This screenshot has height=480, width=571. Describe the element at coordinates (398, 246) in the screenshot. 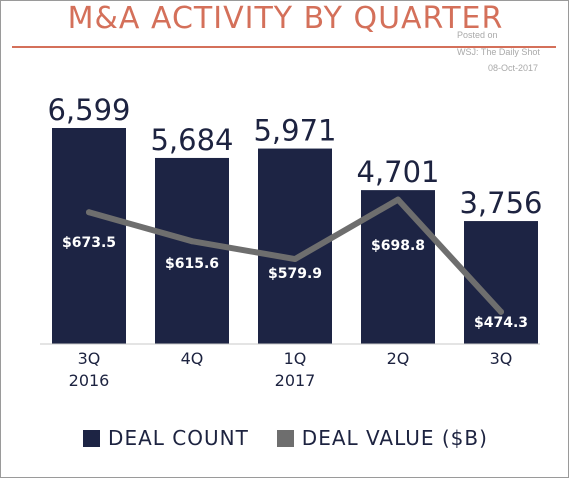

I see `line-value-label-3: $698.8` at that location.